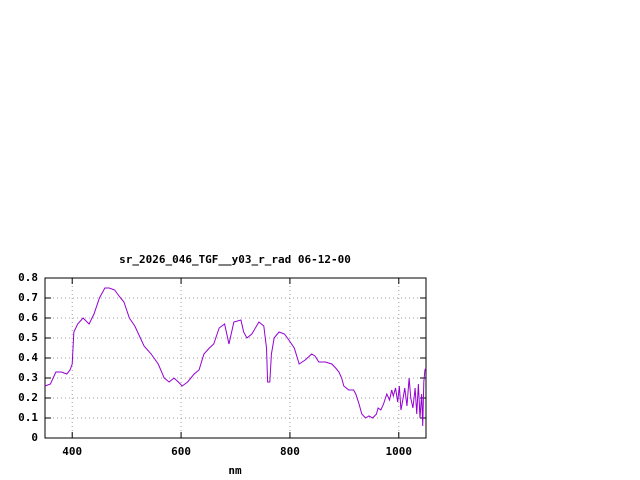 Image resolution: width=640 pixels, height=480 pixels. Describe the element at coordinates (28, 397) in the screenshot. I see `y-tick-label: 0.2` at that location.